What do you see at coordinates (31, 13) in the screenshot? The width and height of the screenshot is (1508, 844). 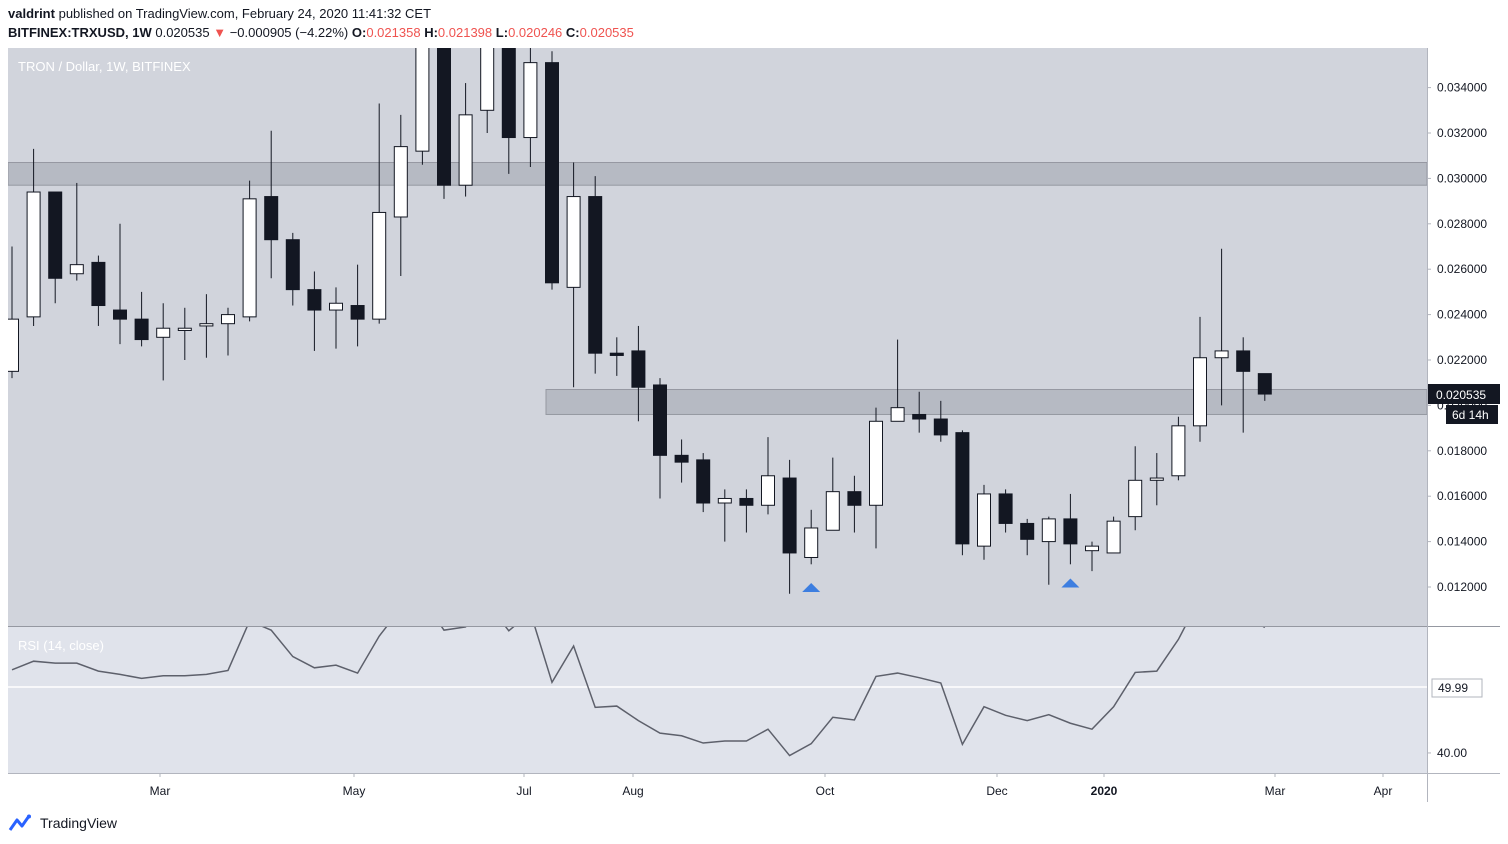 I see `author-name: valdrint` at bounding box center [31, 13].